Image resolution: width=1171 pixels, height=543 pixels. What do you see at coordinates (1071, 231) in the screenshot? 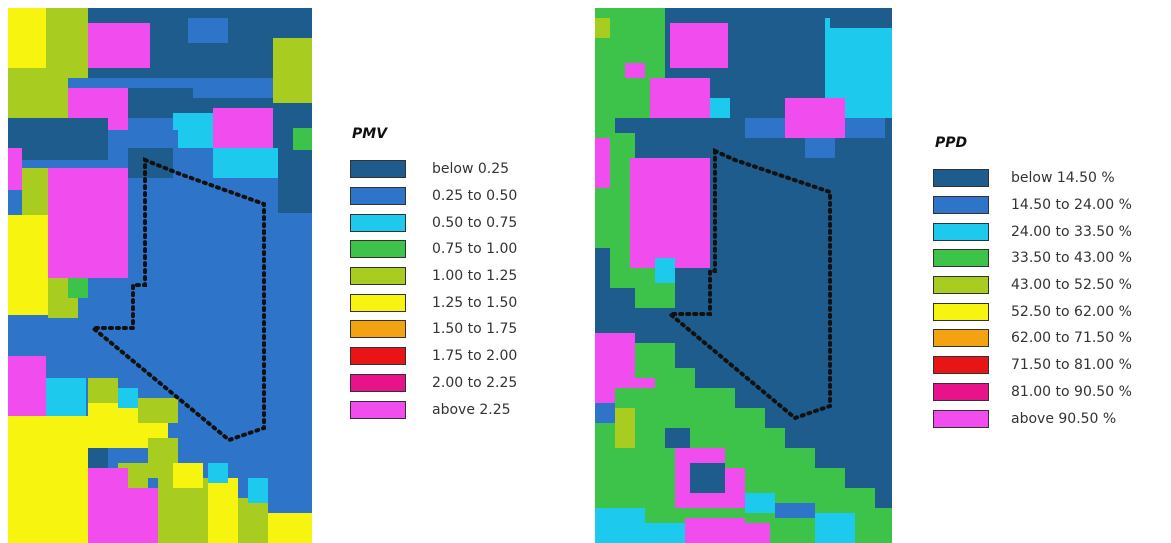
I see `legend-label: 24.00 to 33.50 %` at bounding box center [1071, 231].